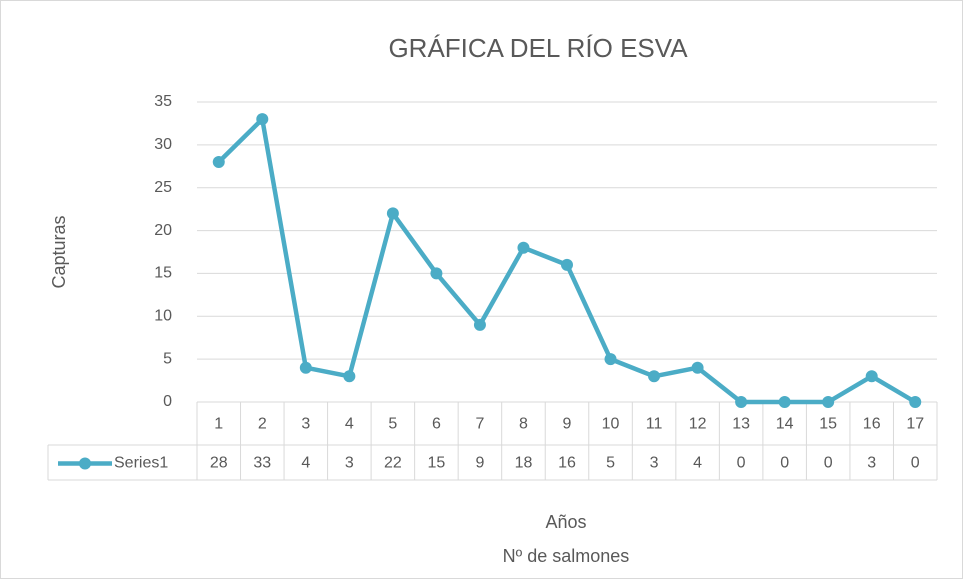 This screenshot has width=963, height=579. Describe the element at coordinates (163, 101) in the screenshot. I see `y-tick-label: 35` at that location.